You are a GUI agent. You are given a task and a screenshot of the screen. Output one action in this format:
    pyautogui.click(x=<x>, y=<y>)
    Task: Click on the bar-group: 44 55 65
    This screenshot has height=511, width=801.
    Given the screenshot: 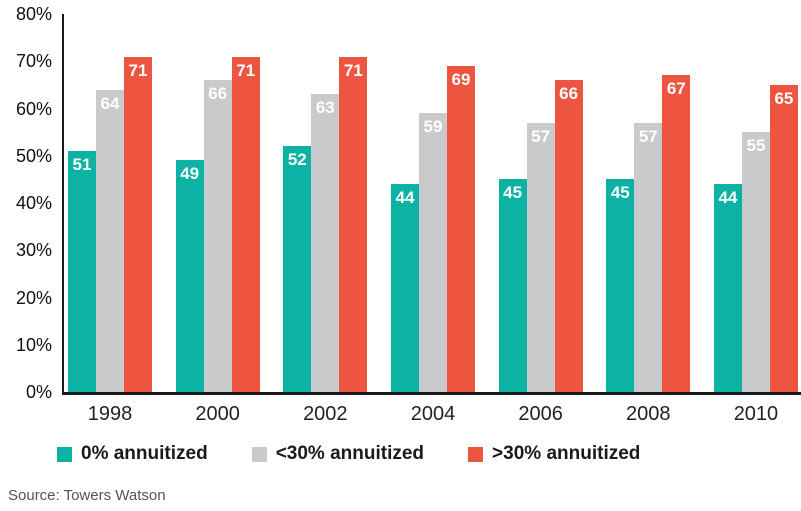 What is the action you would take?
    pyautogui.click(x=755, y=238)
    